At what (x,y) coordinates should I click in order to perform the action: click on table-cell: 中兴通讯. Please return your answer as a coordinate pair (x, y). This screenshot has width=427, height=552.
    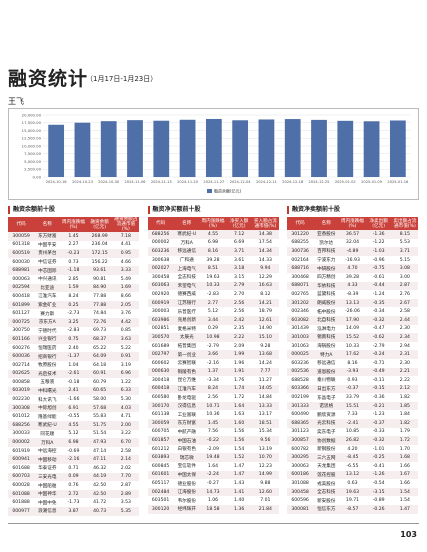
    Looking at the image, I should click on (47, 280).